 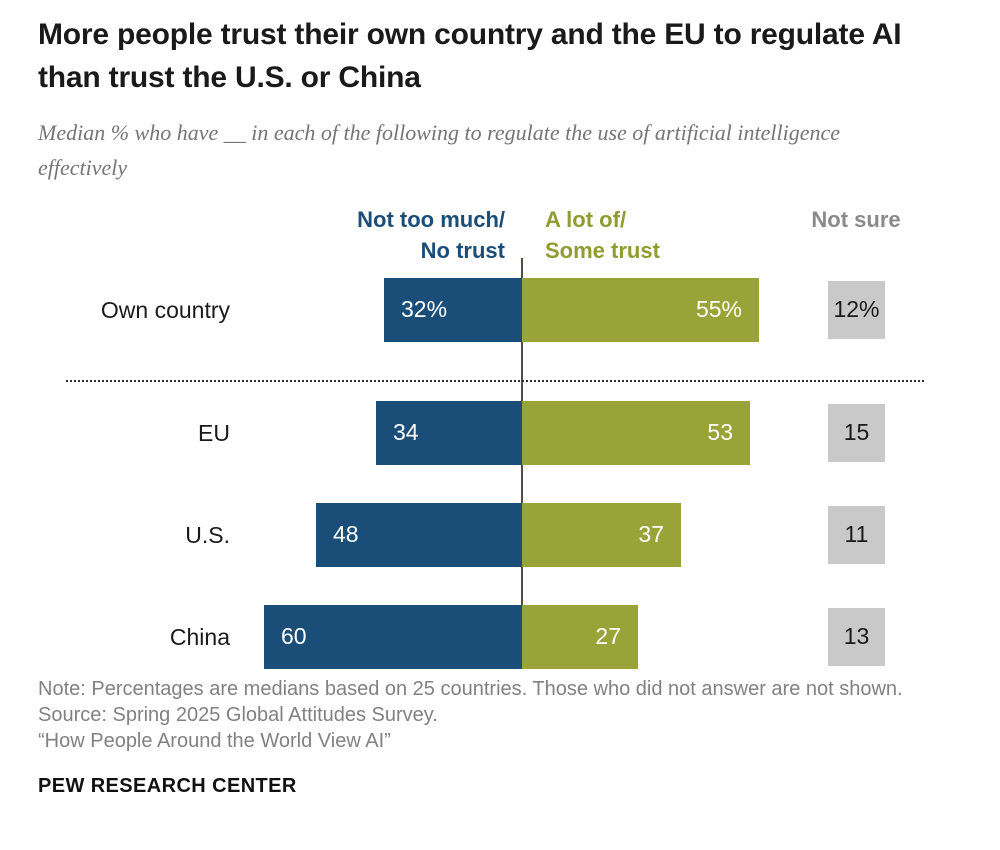 What do you see at coordinates (271, 235) in the screenshot?
I see `legend-no-trust: Not too much/ No trust` at bounding box center [271, 235].